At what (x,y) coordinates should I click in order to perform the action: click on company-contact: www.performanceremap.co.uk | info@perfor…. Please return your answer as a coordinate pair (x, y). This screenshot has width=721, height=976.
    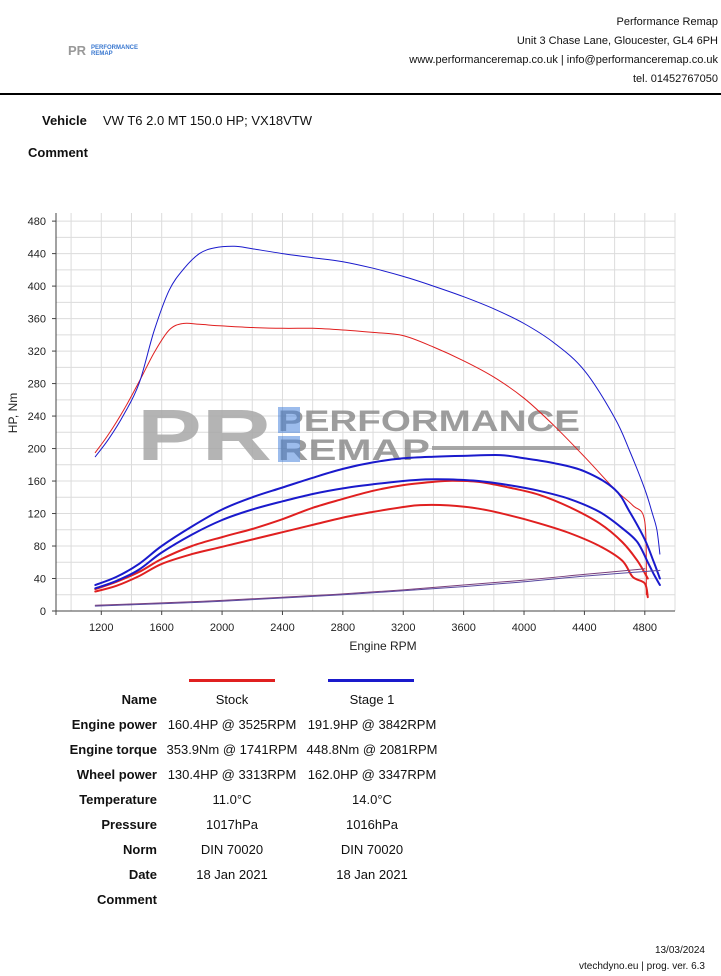
    Looking at the image, I should click on (563, 60).